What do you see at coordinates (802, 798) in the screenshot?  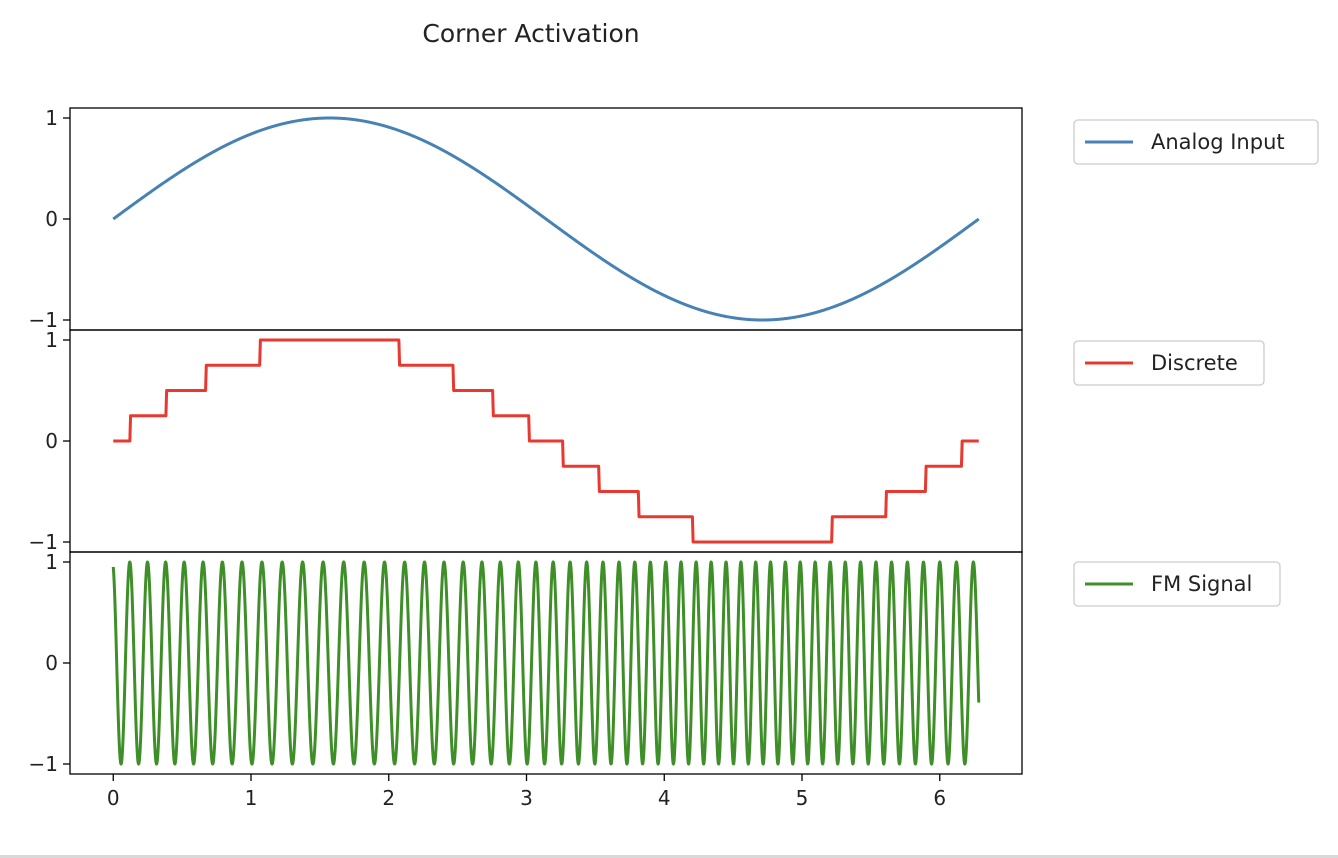 I see `x-tick-label: 5` at bounding box center [802, 798].